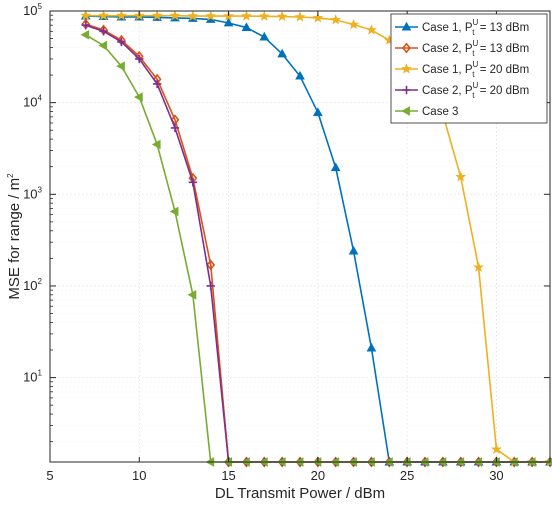 The height and width of the screenshot is (506, 552). I want to click on legend-item: Case 1, PU t = 13 dBm, so click(462, 27).